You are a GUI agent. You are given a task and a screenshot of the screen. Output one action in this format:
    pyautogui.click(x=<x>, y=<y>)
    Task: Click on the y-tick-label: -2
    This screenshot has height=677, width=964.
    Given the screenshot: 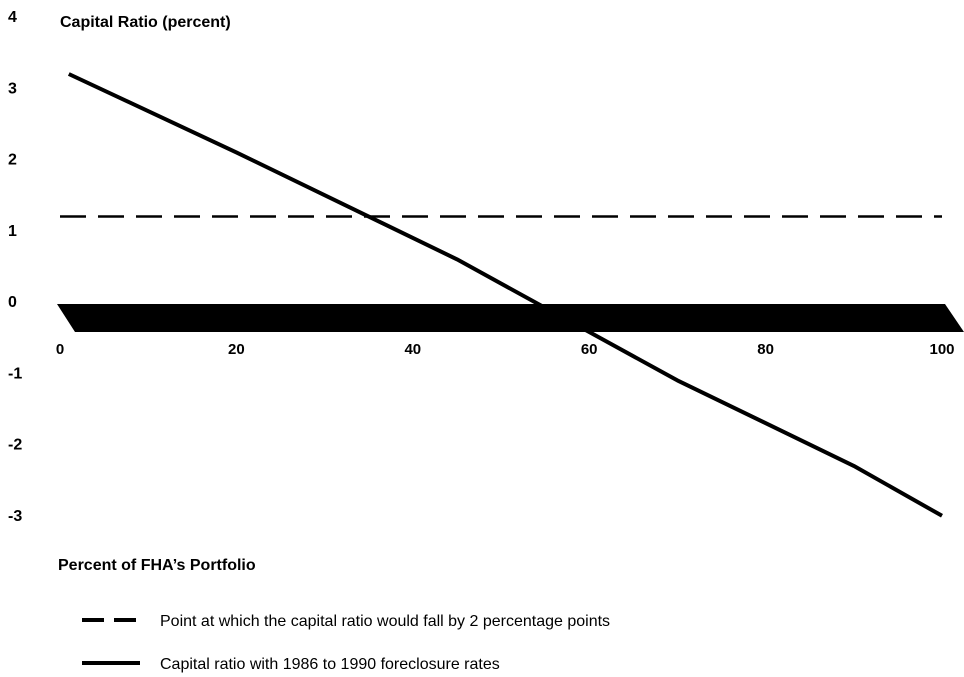 What is the action you would take?
    pyautogui.click(x=15, y=445)
    